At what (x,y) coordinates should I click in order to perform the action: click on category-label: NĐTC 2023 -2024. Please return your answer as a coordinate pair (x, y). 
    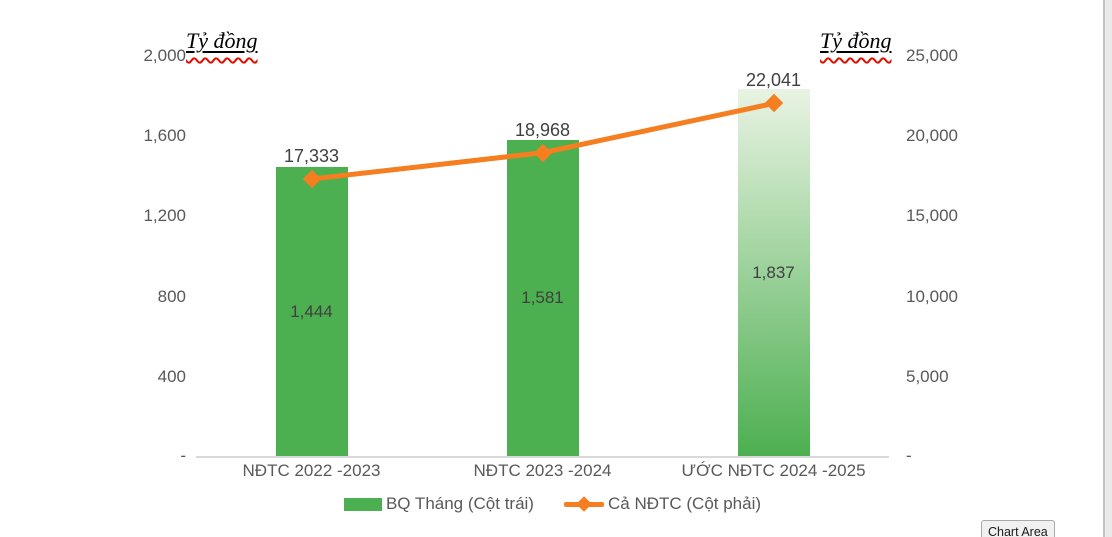
    Looking at the image, I should click on (542, 470).